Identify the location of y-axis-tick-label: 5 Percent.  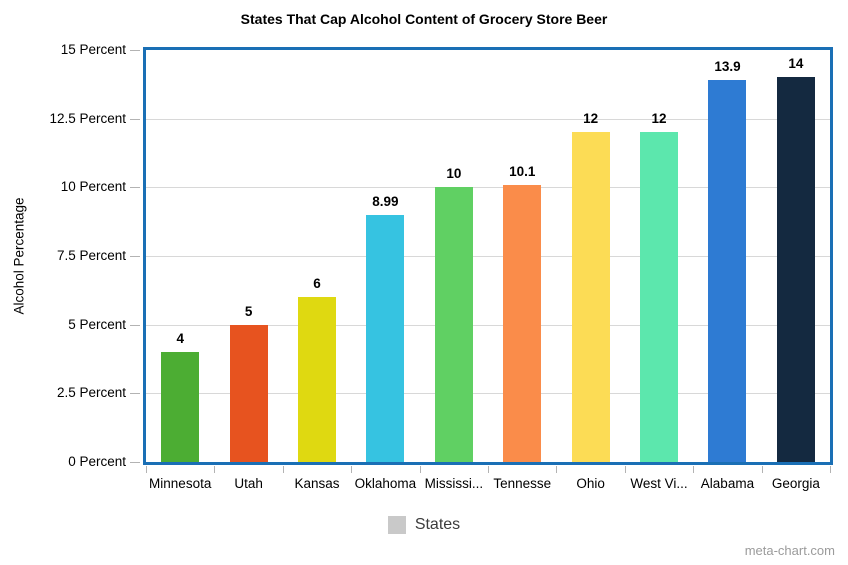
(97, 324).